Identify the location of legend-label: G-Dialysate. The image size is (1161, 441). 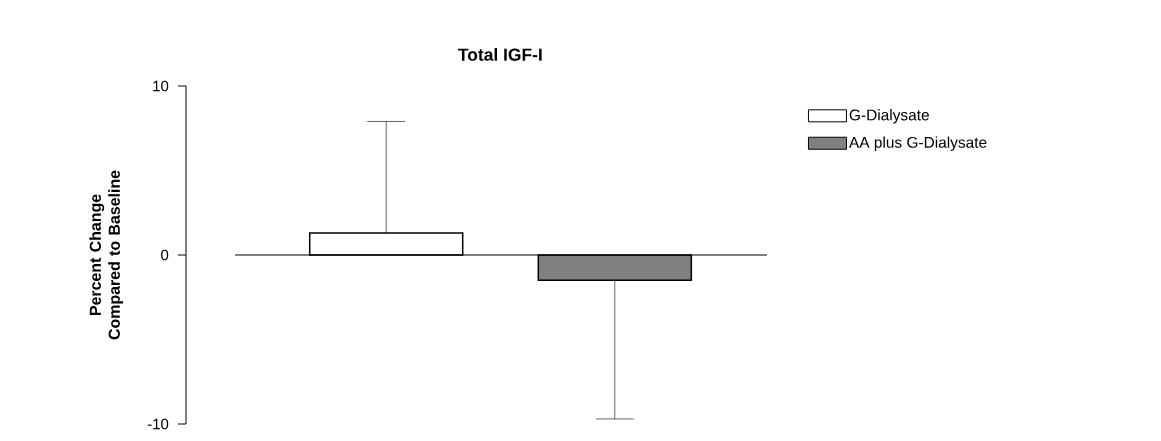
(889, 116).